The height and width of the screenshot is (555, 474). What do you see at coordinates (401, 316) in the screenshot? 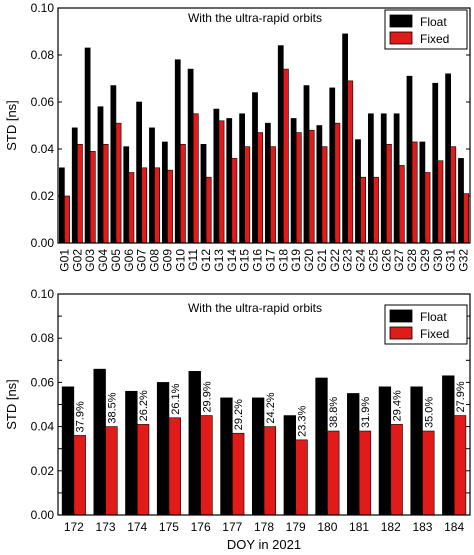
I see `bottom-legend-swatch-float` at bounding box center [401, 316].